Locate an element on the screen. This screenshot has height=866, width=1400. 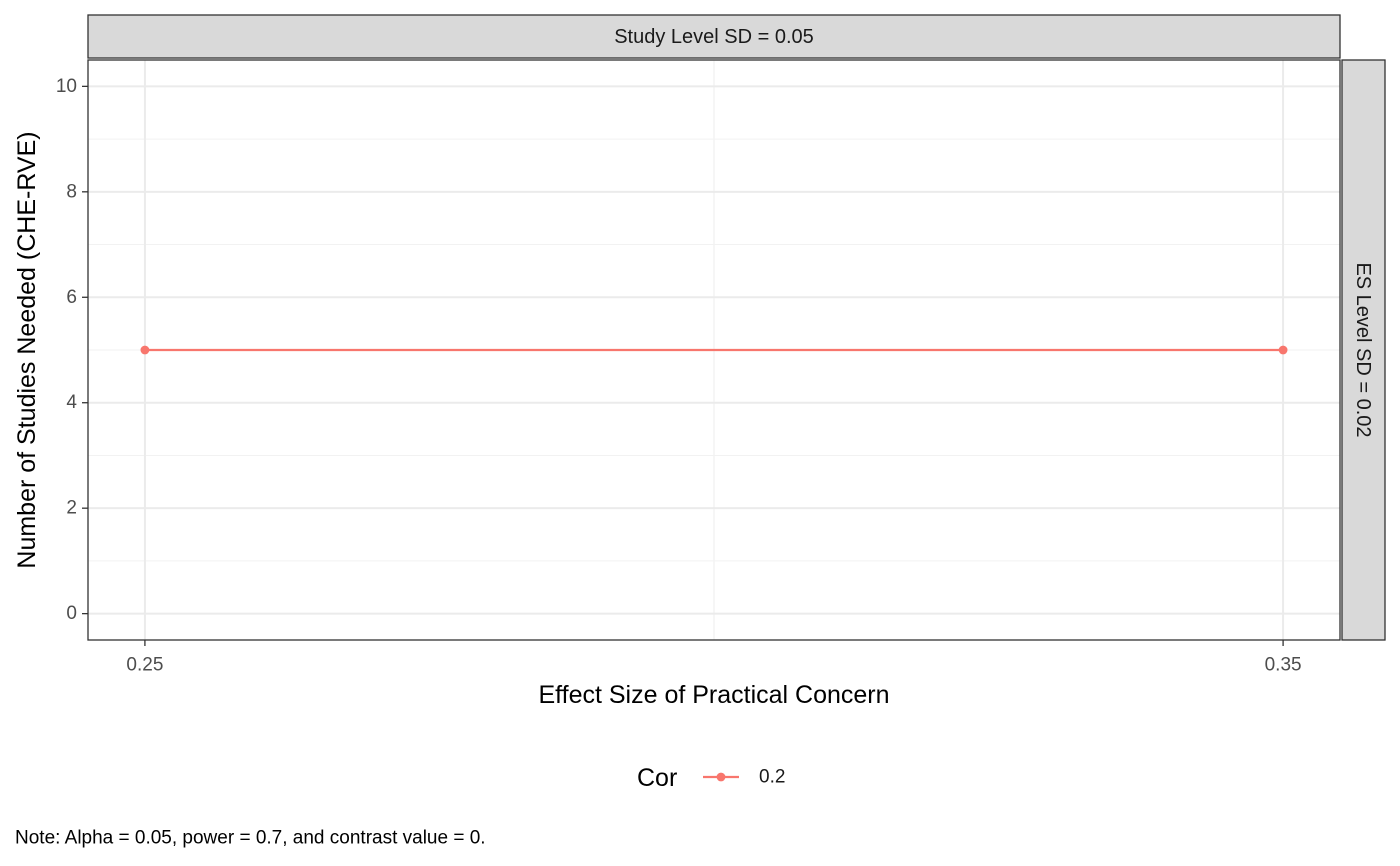
x-tick-label: 0.35 is located at coordinates (1283, 665).